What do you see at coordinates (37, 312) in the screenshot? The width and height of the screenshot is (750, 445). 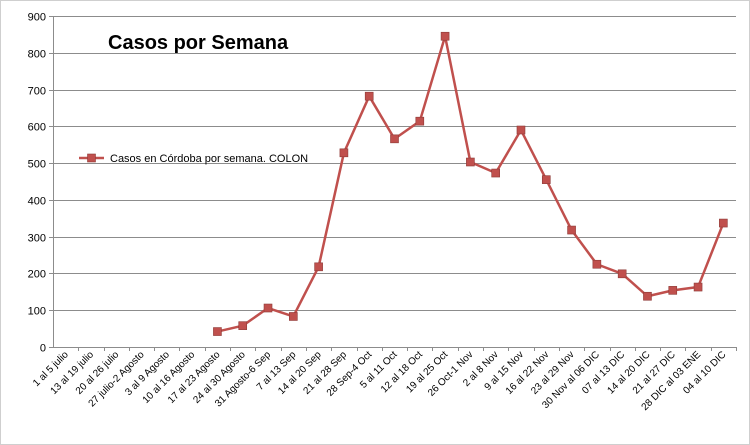 I see `y-tick-label: 100` at bounding box center [37, 312].